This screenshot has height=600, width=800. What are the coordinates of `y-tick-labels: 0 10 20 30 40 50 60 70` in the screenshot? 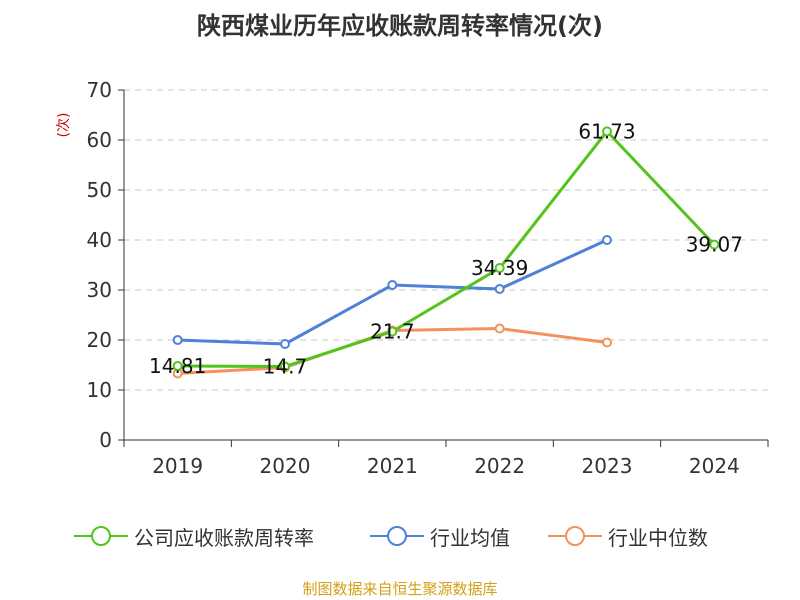 It's located at (99, 265).